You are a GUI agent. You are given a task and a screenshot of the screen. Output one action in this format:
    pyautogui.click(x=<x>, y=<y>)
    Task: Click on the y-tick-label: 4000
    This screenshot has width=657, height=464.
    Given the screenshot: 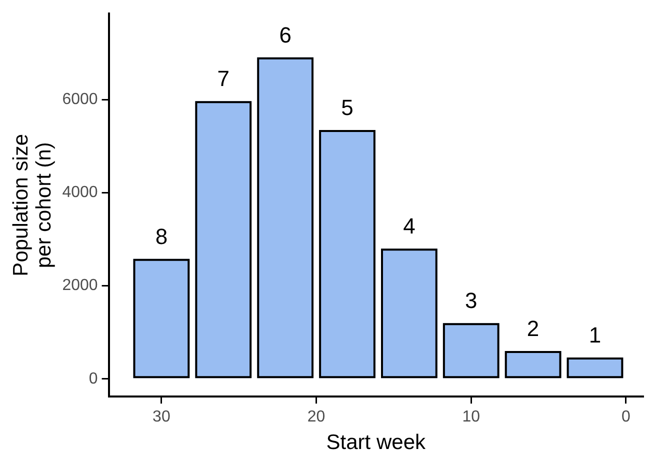 What is the action you would take?
    pyautogui.click(x=80, y=193)
    